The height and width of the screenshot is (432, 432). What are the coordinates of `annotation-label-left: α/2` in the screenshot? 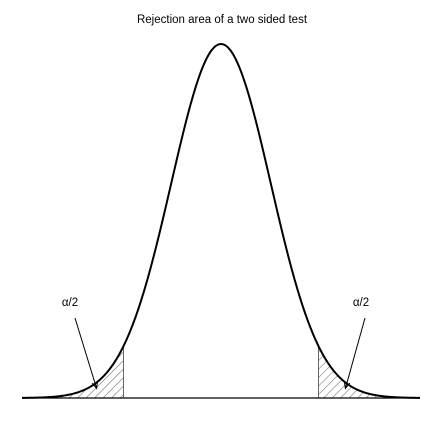 It's located at (70, 303).